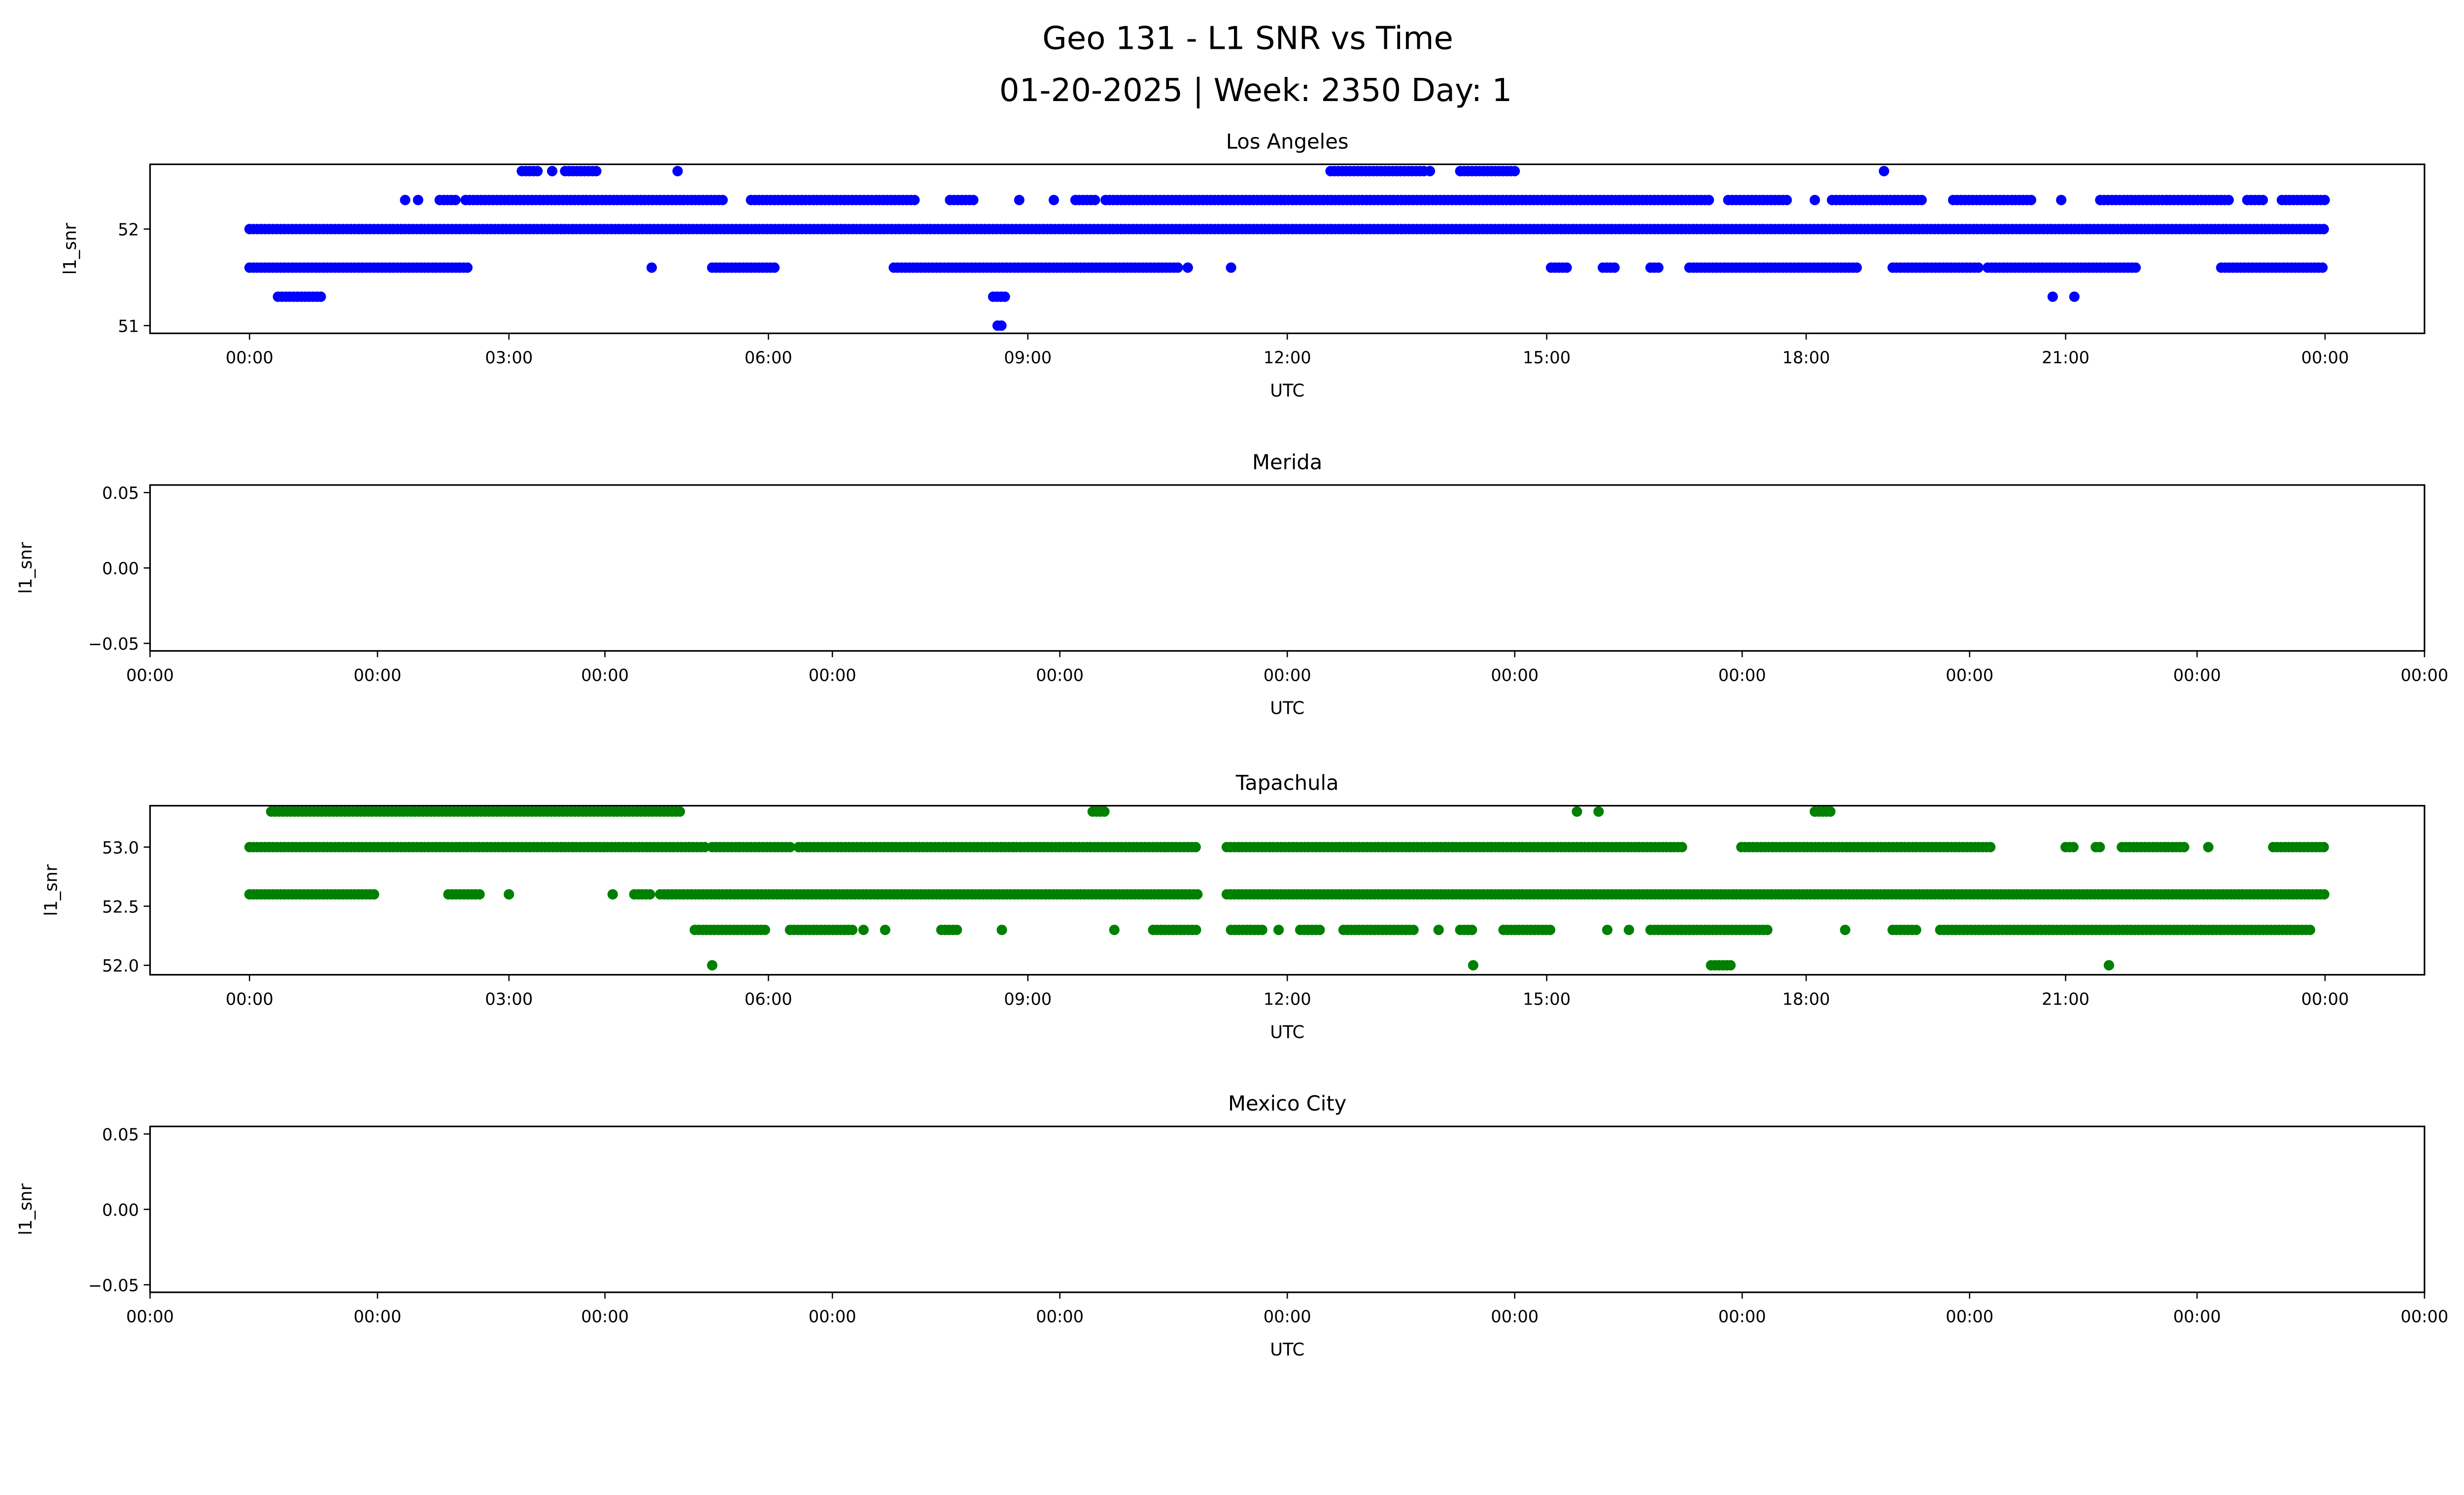 Image resolution: width=2464 pixels, height=1495 pixels. What do you see at coordinates (509, 998) in the screenshot?
I see `x-tick-label: 03:00` at bounding box center [509, 998].